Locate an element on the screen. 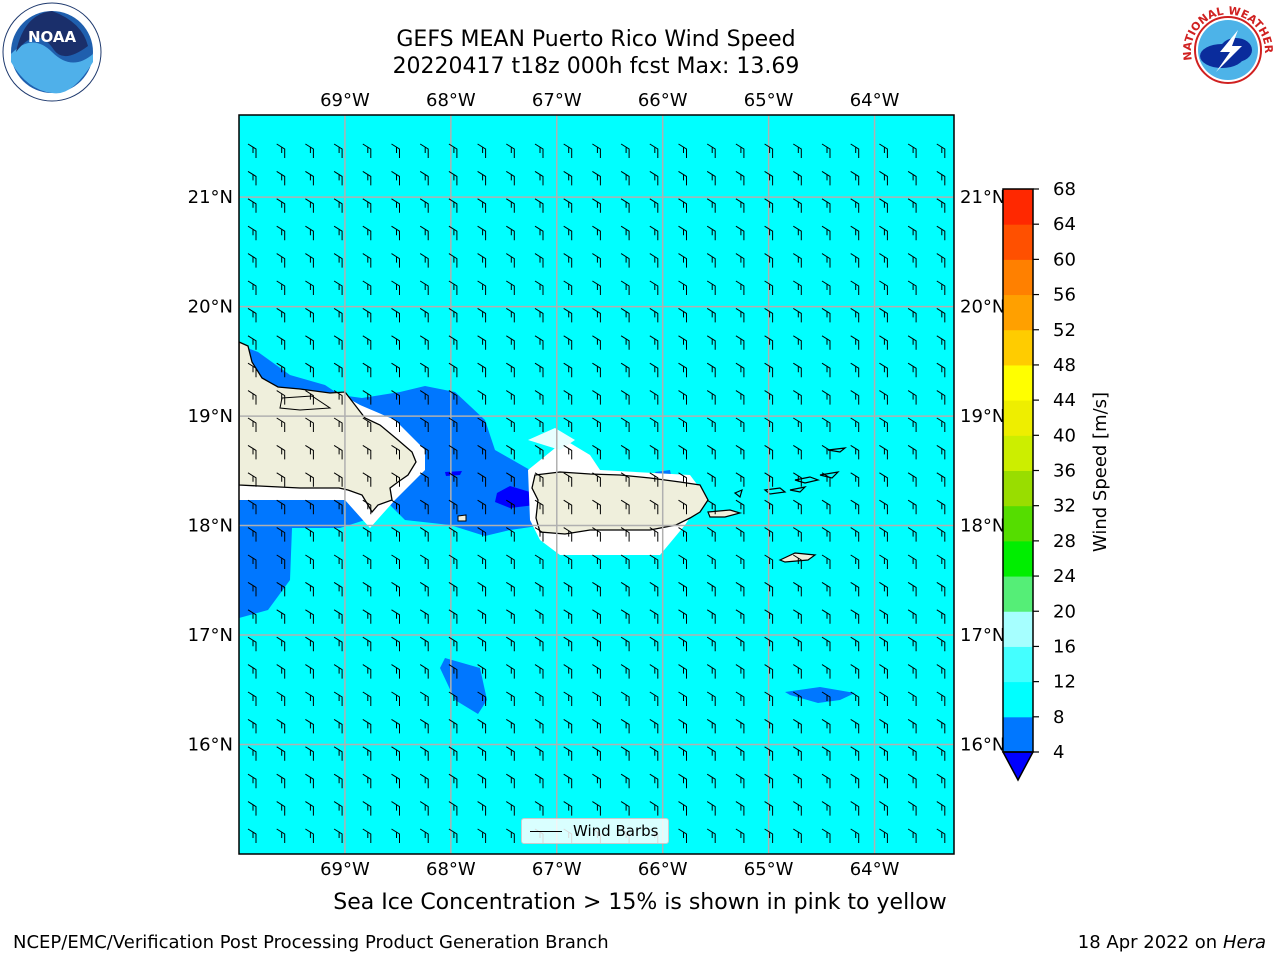  low-wind-patch-southeast is located at coordinates (820, 695).